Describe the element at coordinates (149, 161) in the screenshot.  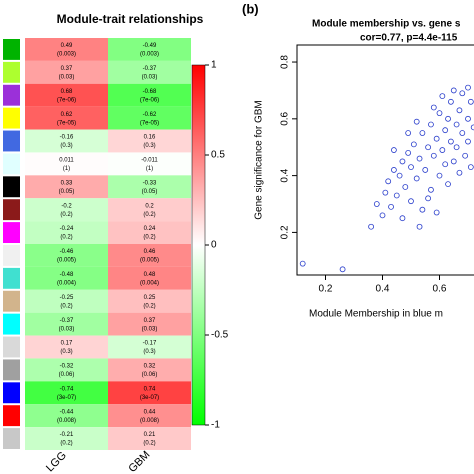
I see `cell-value: -0.011` at that location.